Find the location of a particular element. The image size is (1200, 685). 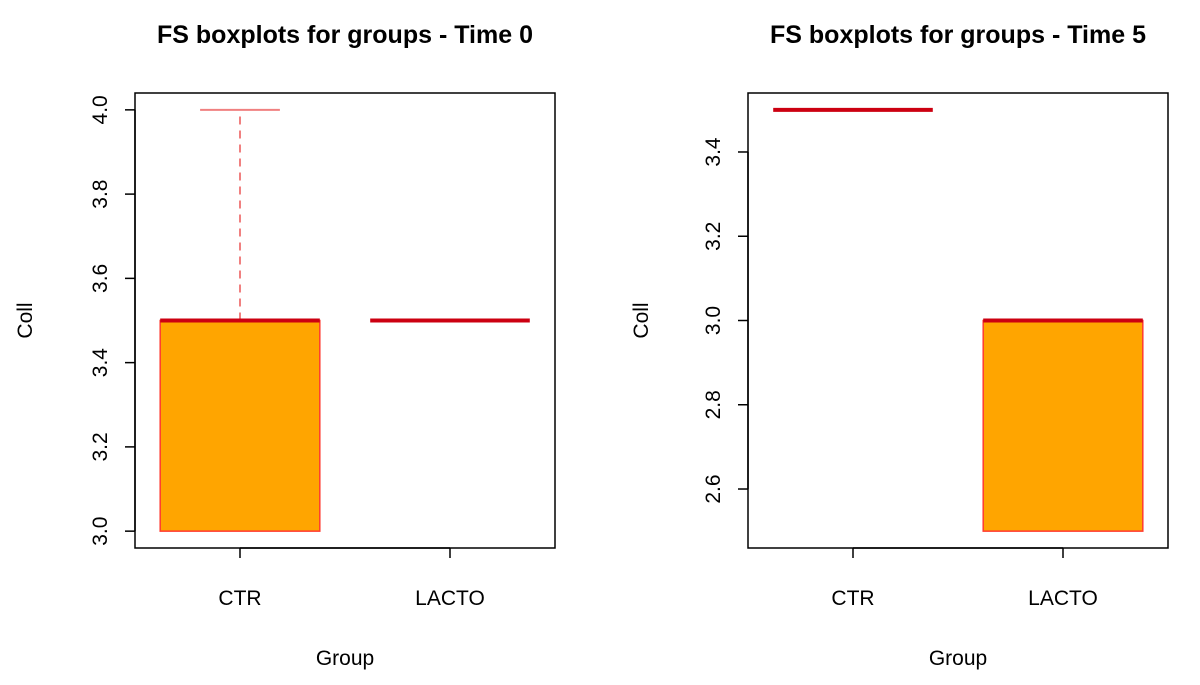

chart-title: FS boxplots for groups - Time 5 is located at coordinates (958, 35).